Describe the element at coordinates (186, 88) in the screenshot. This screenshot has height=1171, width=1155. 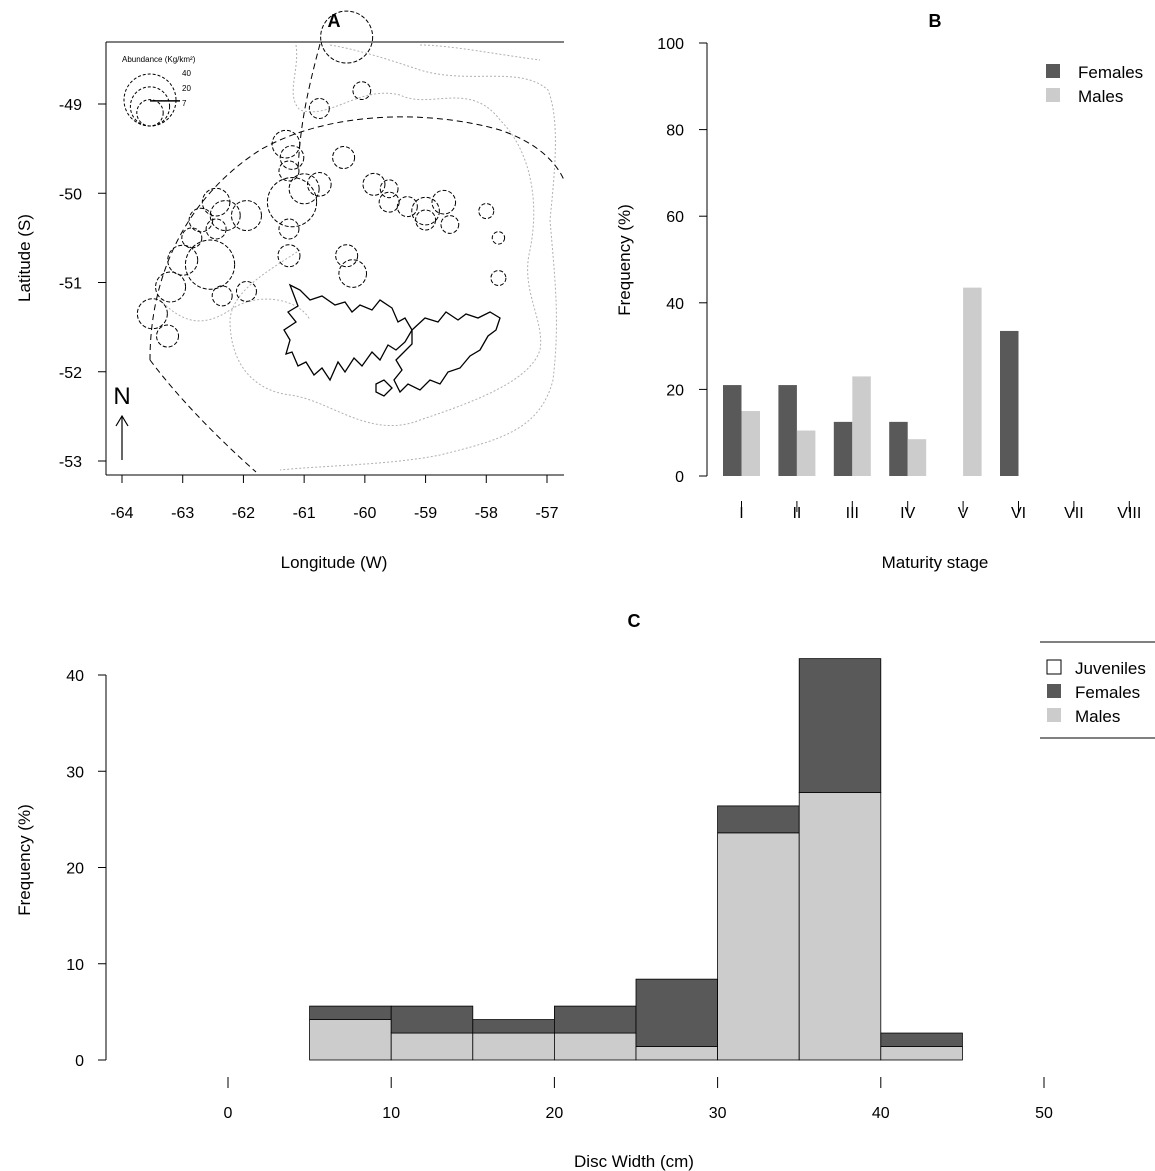
I see `legend-value: 20` at that location.